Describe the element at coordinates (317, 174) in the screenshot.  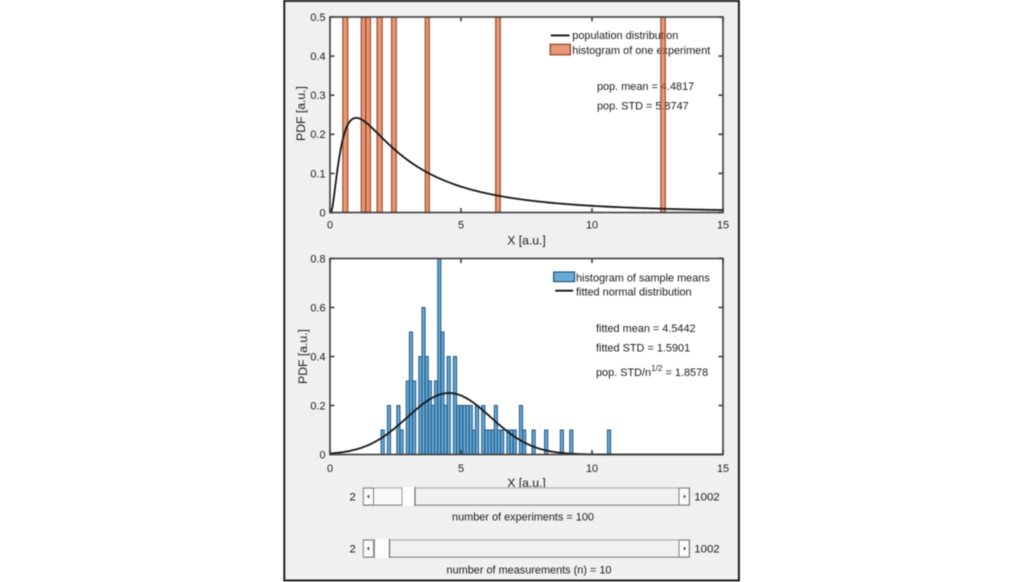
I see `svg-text: 0.1` at that location.